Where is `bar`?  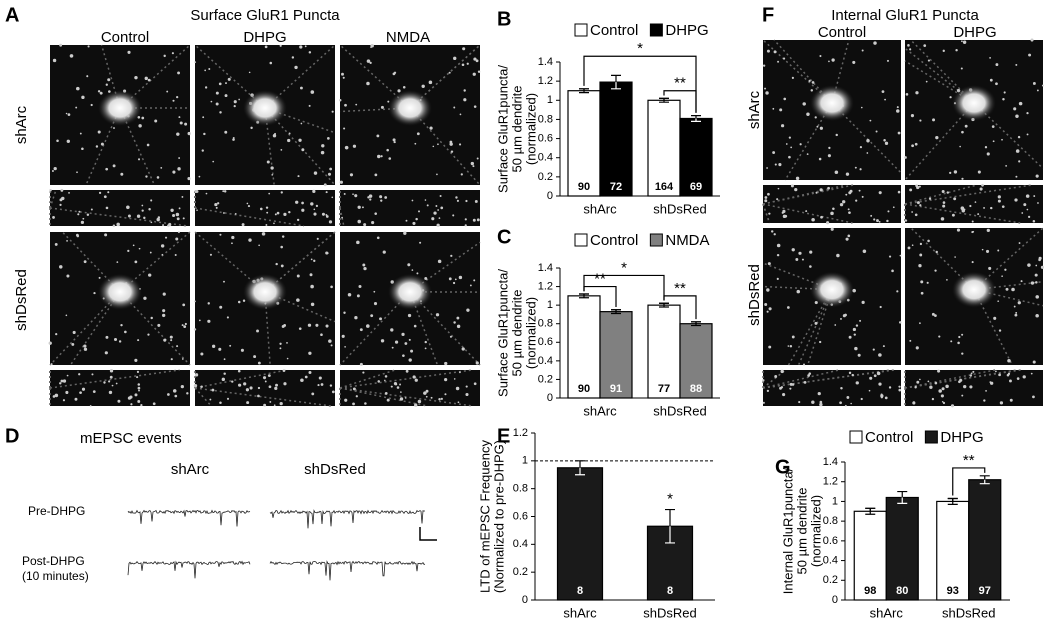 bar is located at coordinates (696, 157).